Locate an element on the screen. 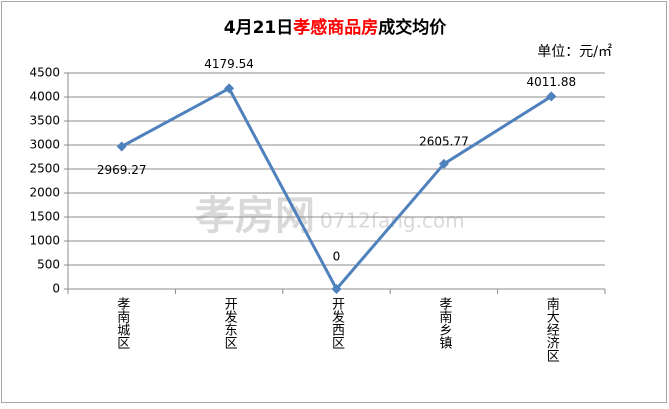 This screenshot has width=669, height=409. watermark: 孝房网 is located at coordinates (255, 216).